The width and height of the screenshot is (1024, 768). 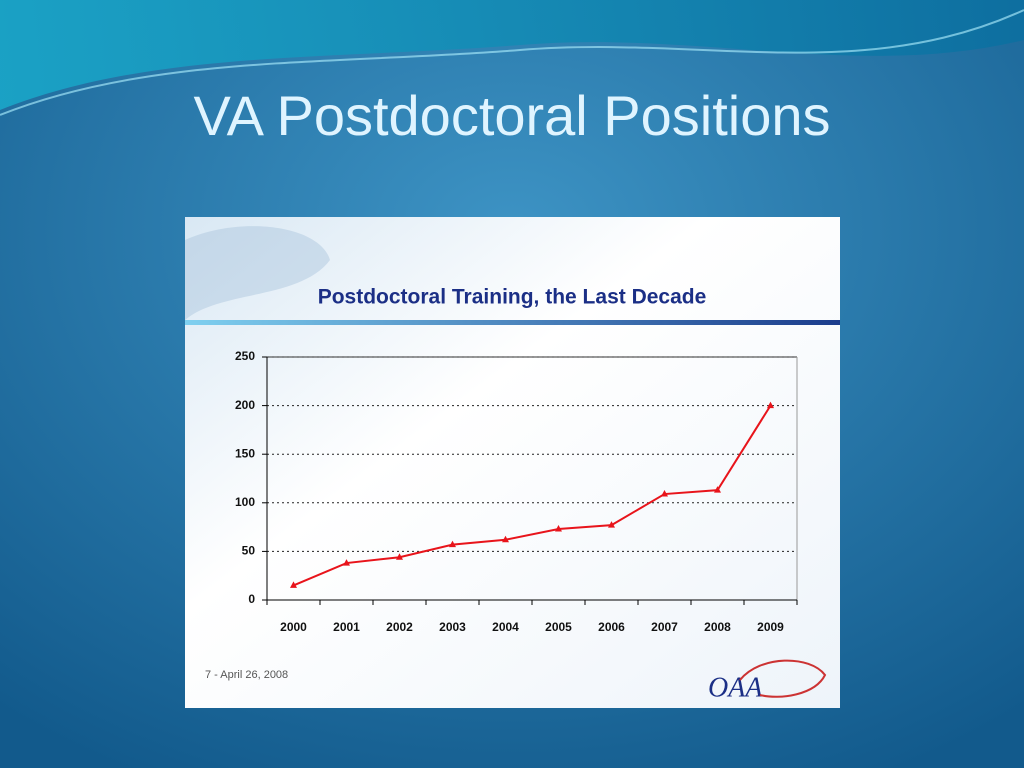 What do you see at coordinates (611, 627) in the screenshot?
I see `x-tick-label: 2006` at bounding box center [611, 627].